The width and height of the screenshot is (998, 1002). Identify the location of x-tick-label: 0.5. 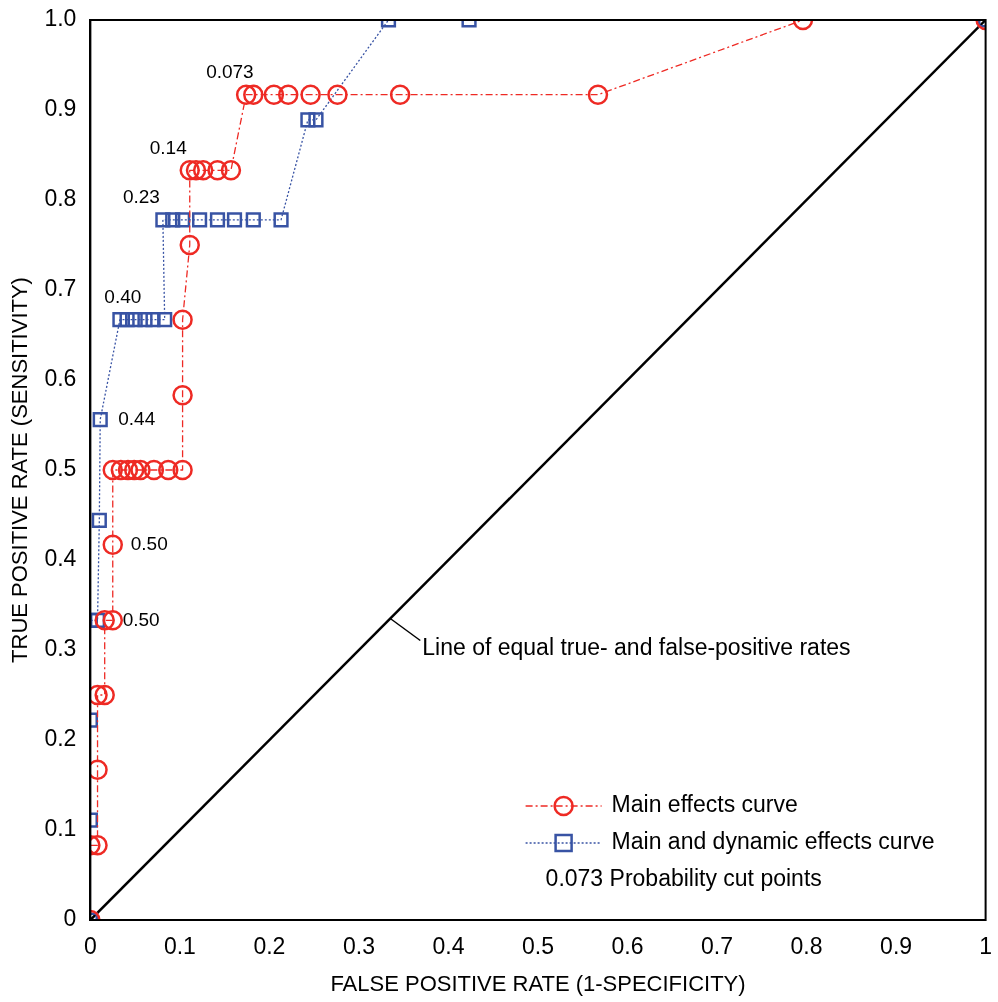
(538, 946).